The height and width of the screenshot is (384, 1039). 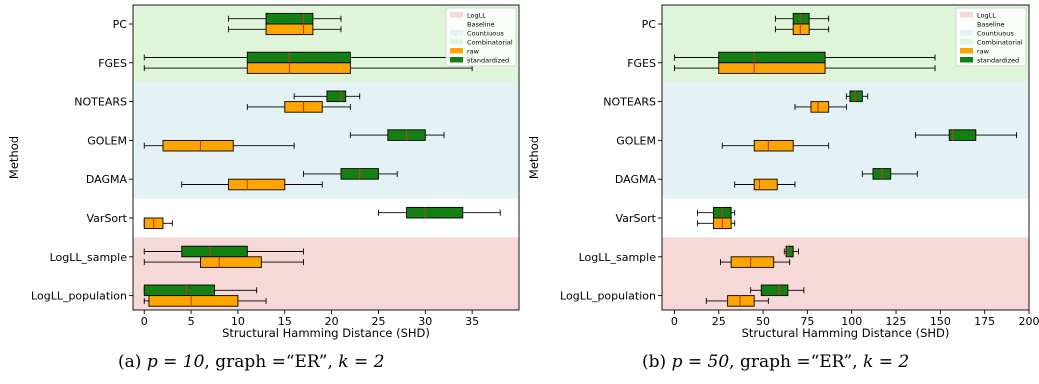 What do you see at coordinates (940, 321) in the screenshot?
I see `b-xtick-label-6: 150` at bounding box center [940, 321].